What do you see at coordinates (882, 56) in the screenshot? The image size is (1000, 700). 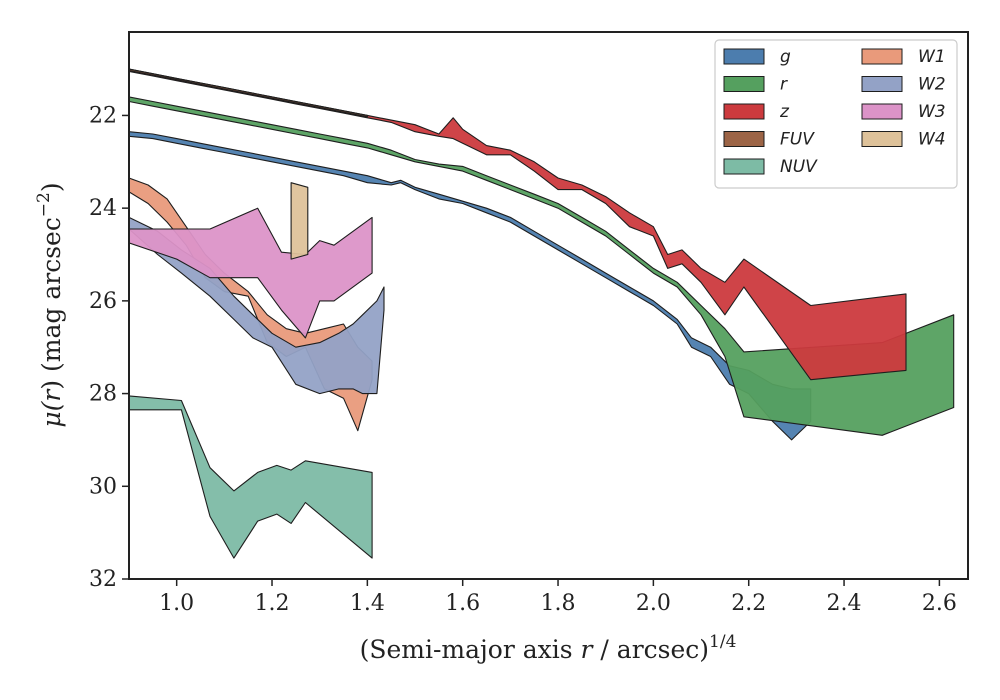 I see `legend-swatch-w1` at bounding box center [882, 56].